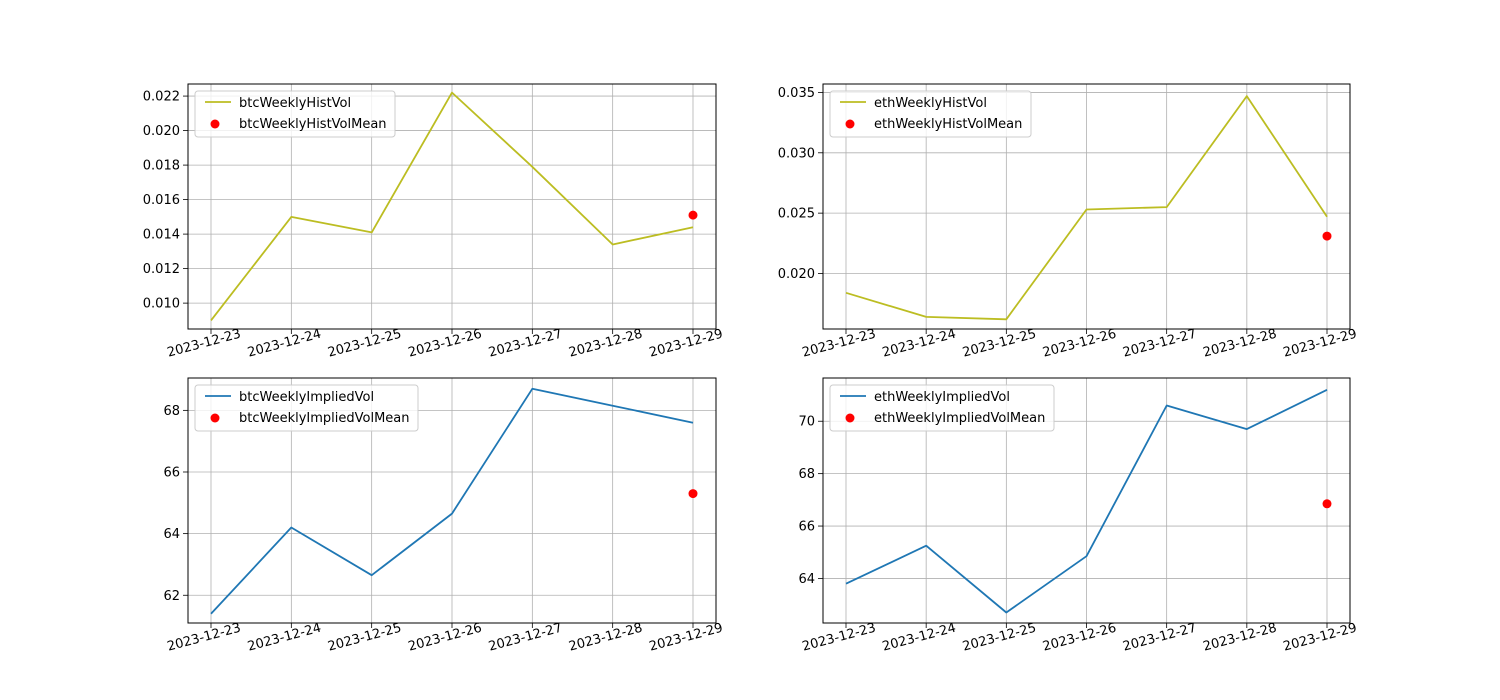  I want to click on scatter-point-btcWeeklyImpliedVolMean, so click(693, 494).